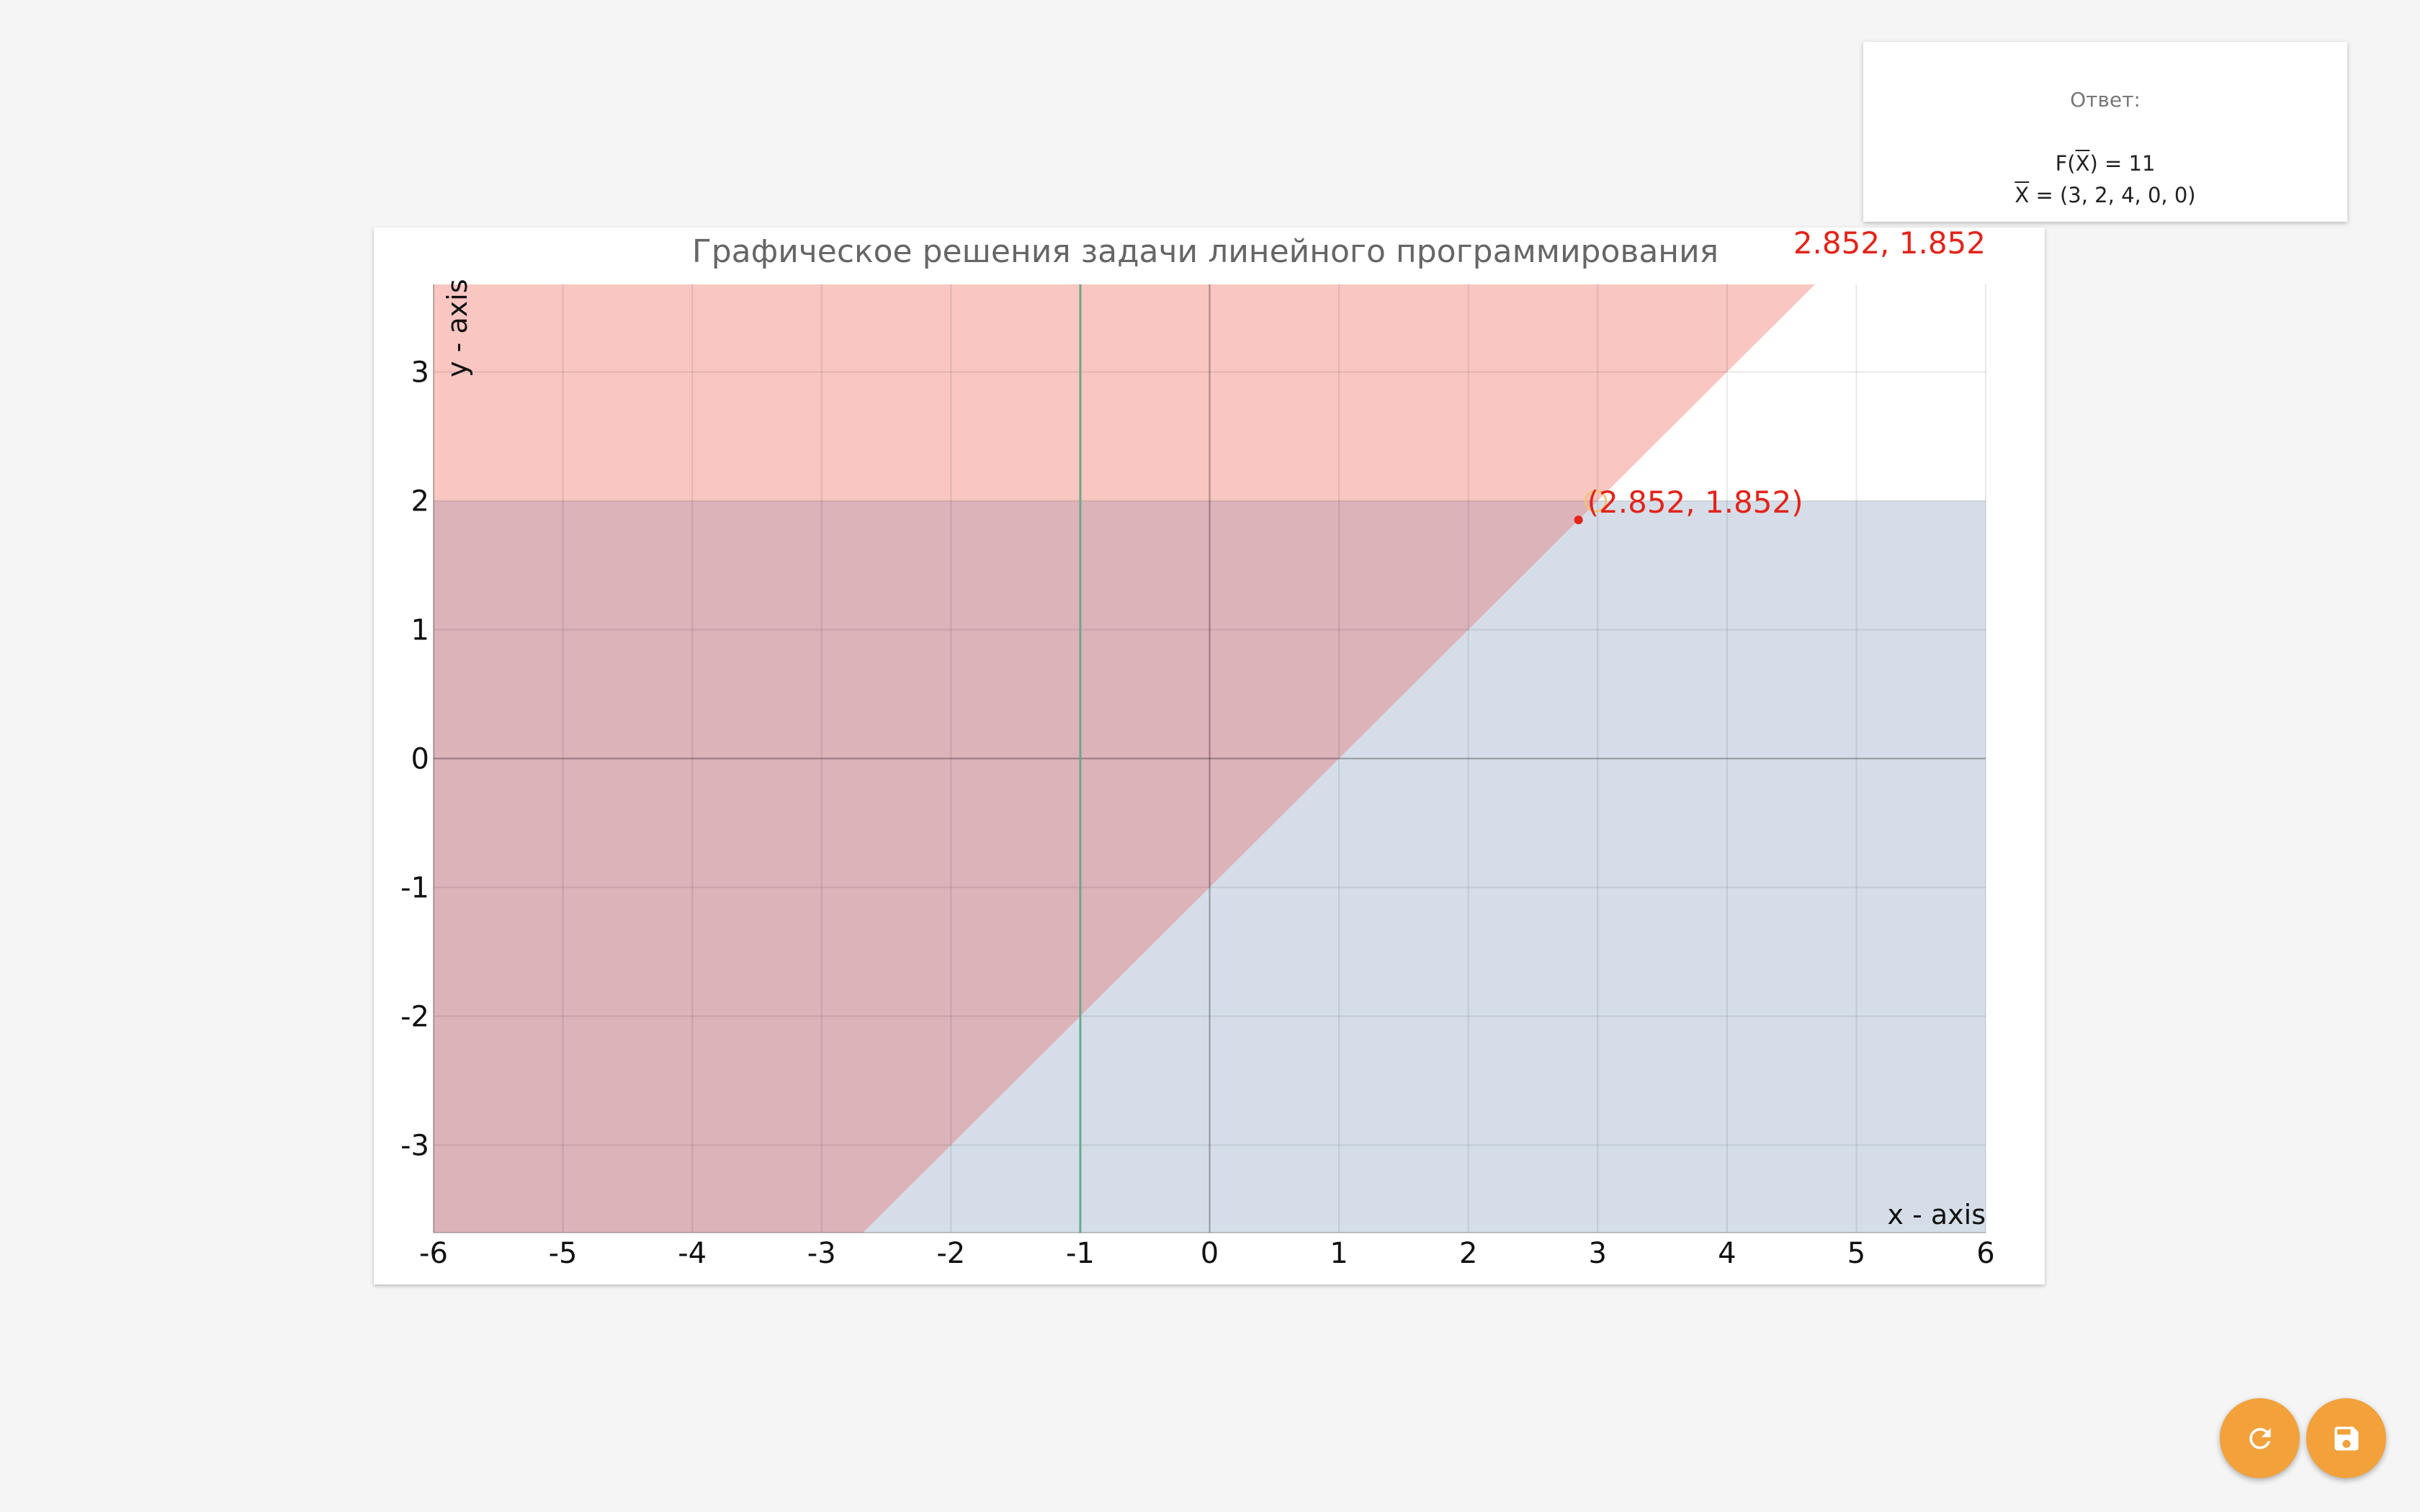  What do you see at coordinates (1937, 1214) in the screenshot?
I see `x-axis-label: x - axis` at bounding box center [1937, 1214].